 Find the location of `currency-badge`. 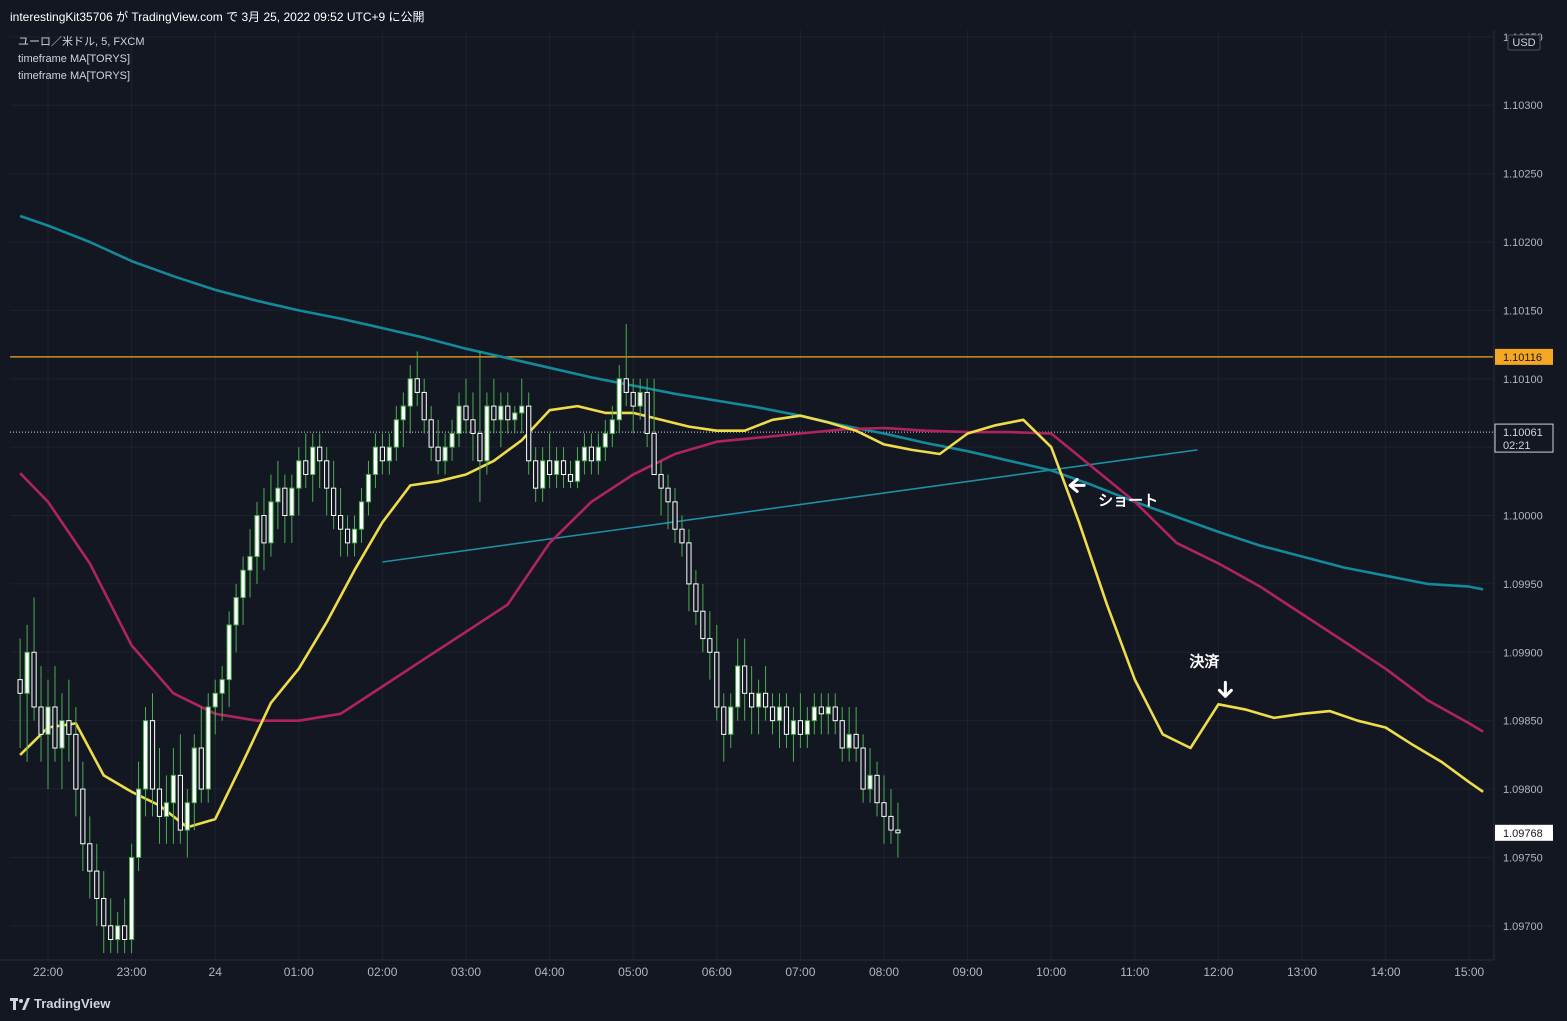

currency-badge is located at coordinates (1524, 42).